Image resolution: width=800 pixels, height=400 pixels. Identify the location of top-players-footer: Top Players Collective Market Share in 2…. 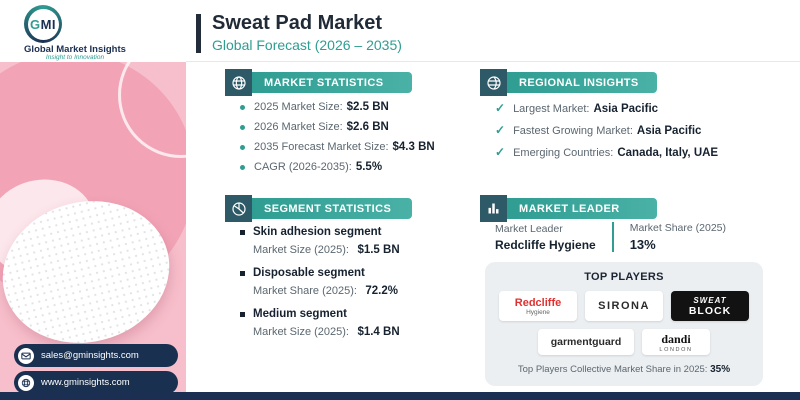
(624, 369).